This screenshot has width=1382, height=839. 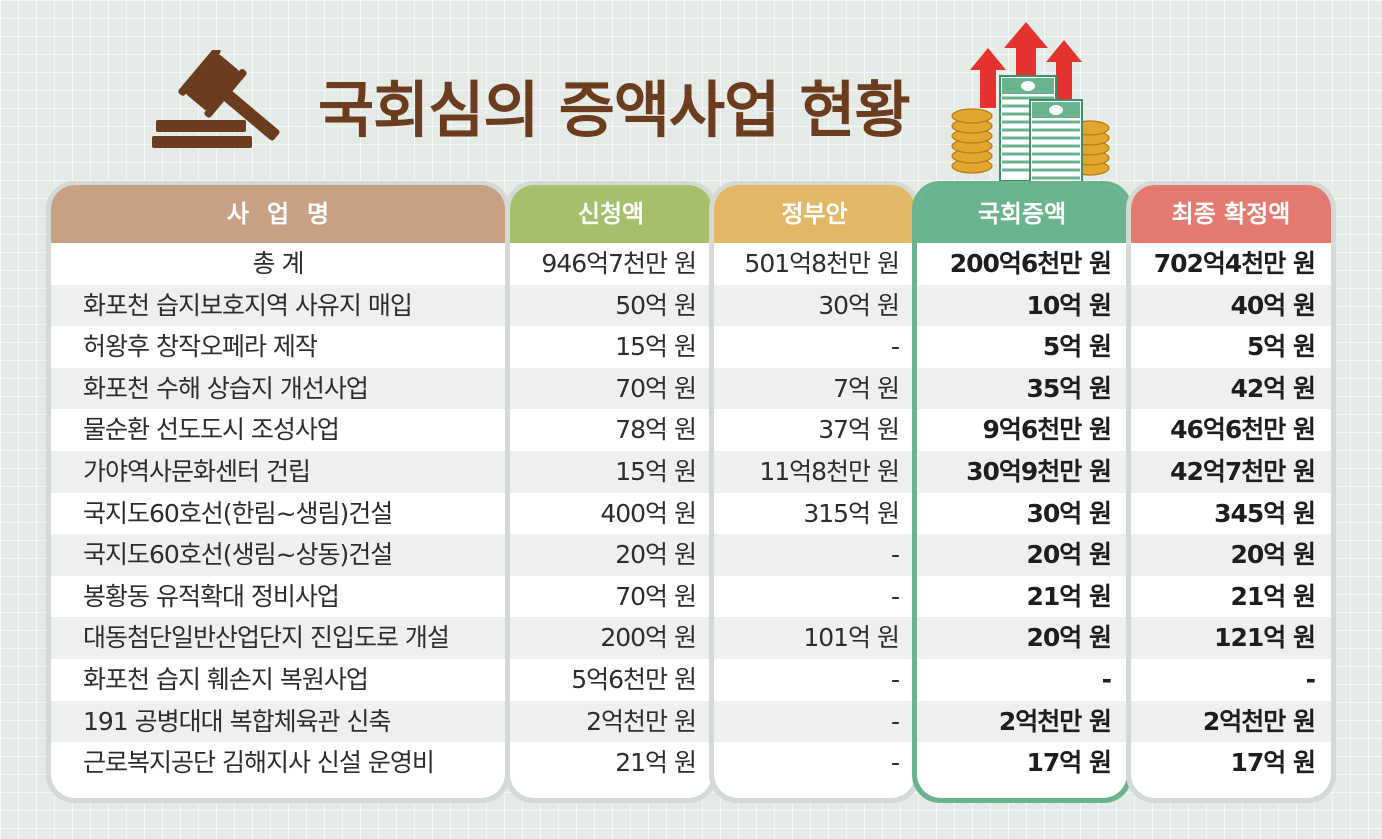 I want to click on table-cell-final: 40억 원, so click(x=1231, y=305).